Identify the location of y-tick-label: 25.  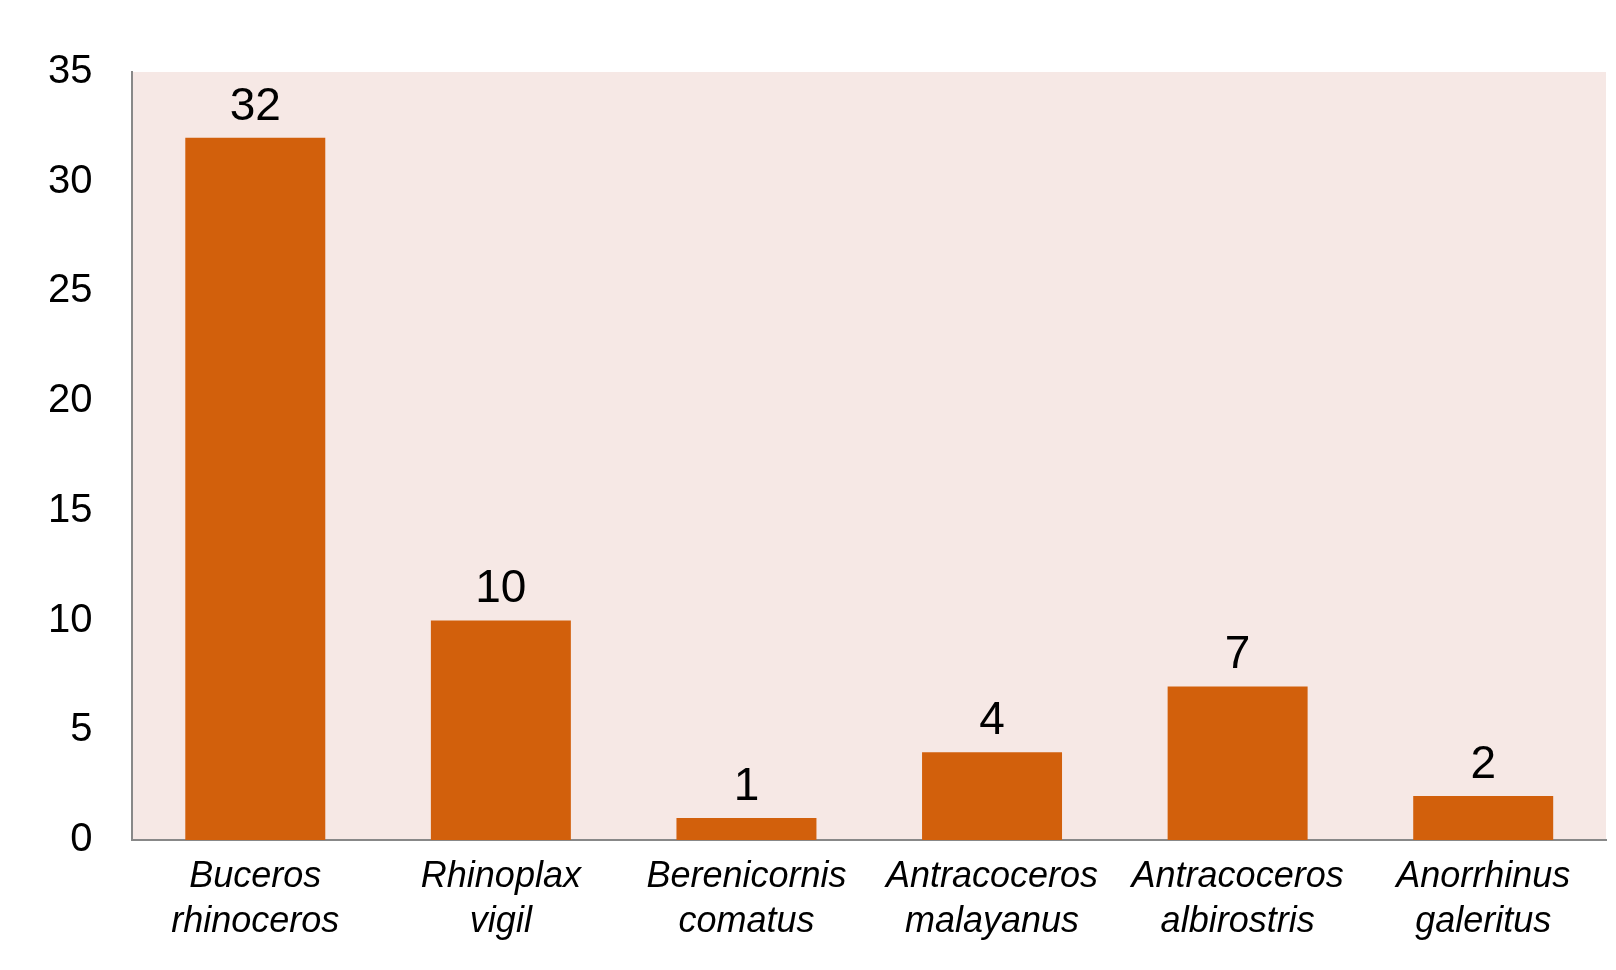
(70, 288).